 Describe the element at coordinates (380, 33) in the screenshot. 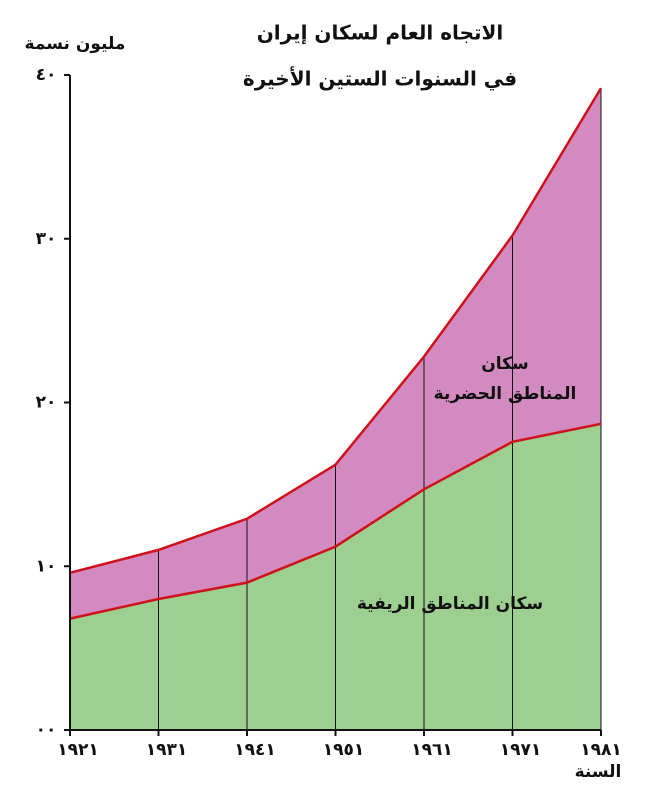

I see `chart-title: الاتجاه العام لسكان إيران` at that location.